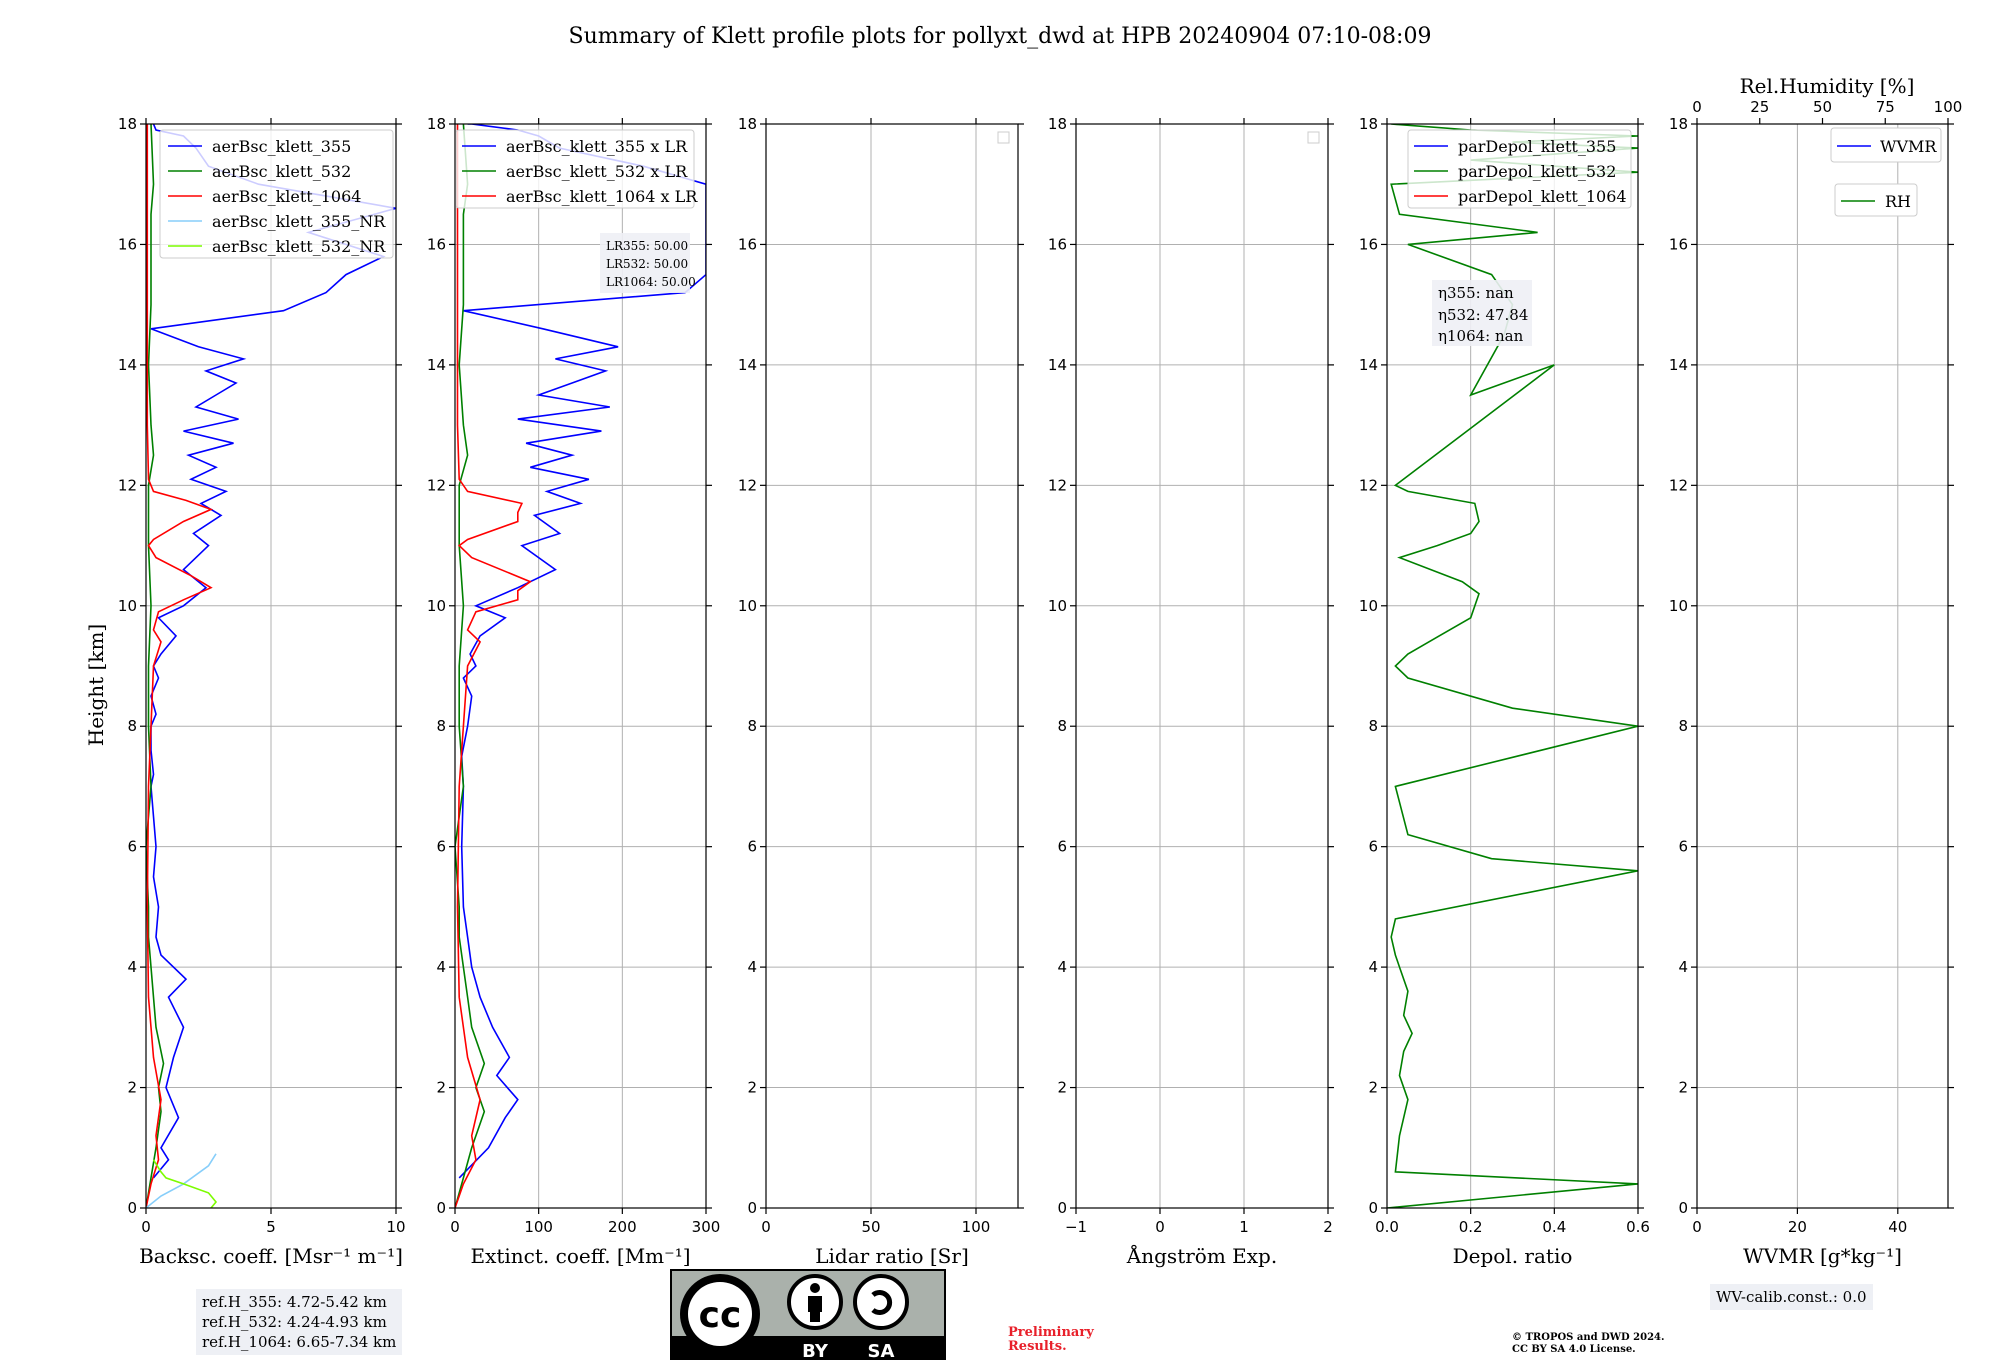 This screenshot has width=2000, height=1360. I want to click on x-axis-label: Depol. ratio, so click(1513, 1256).